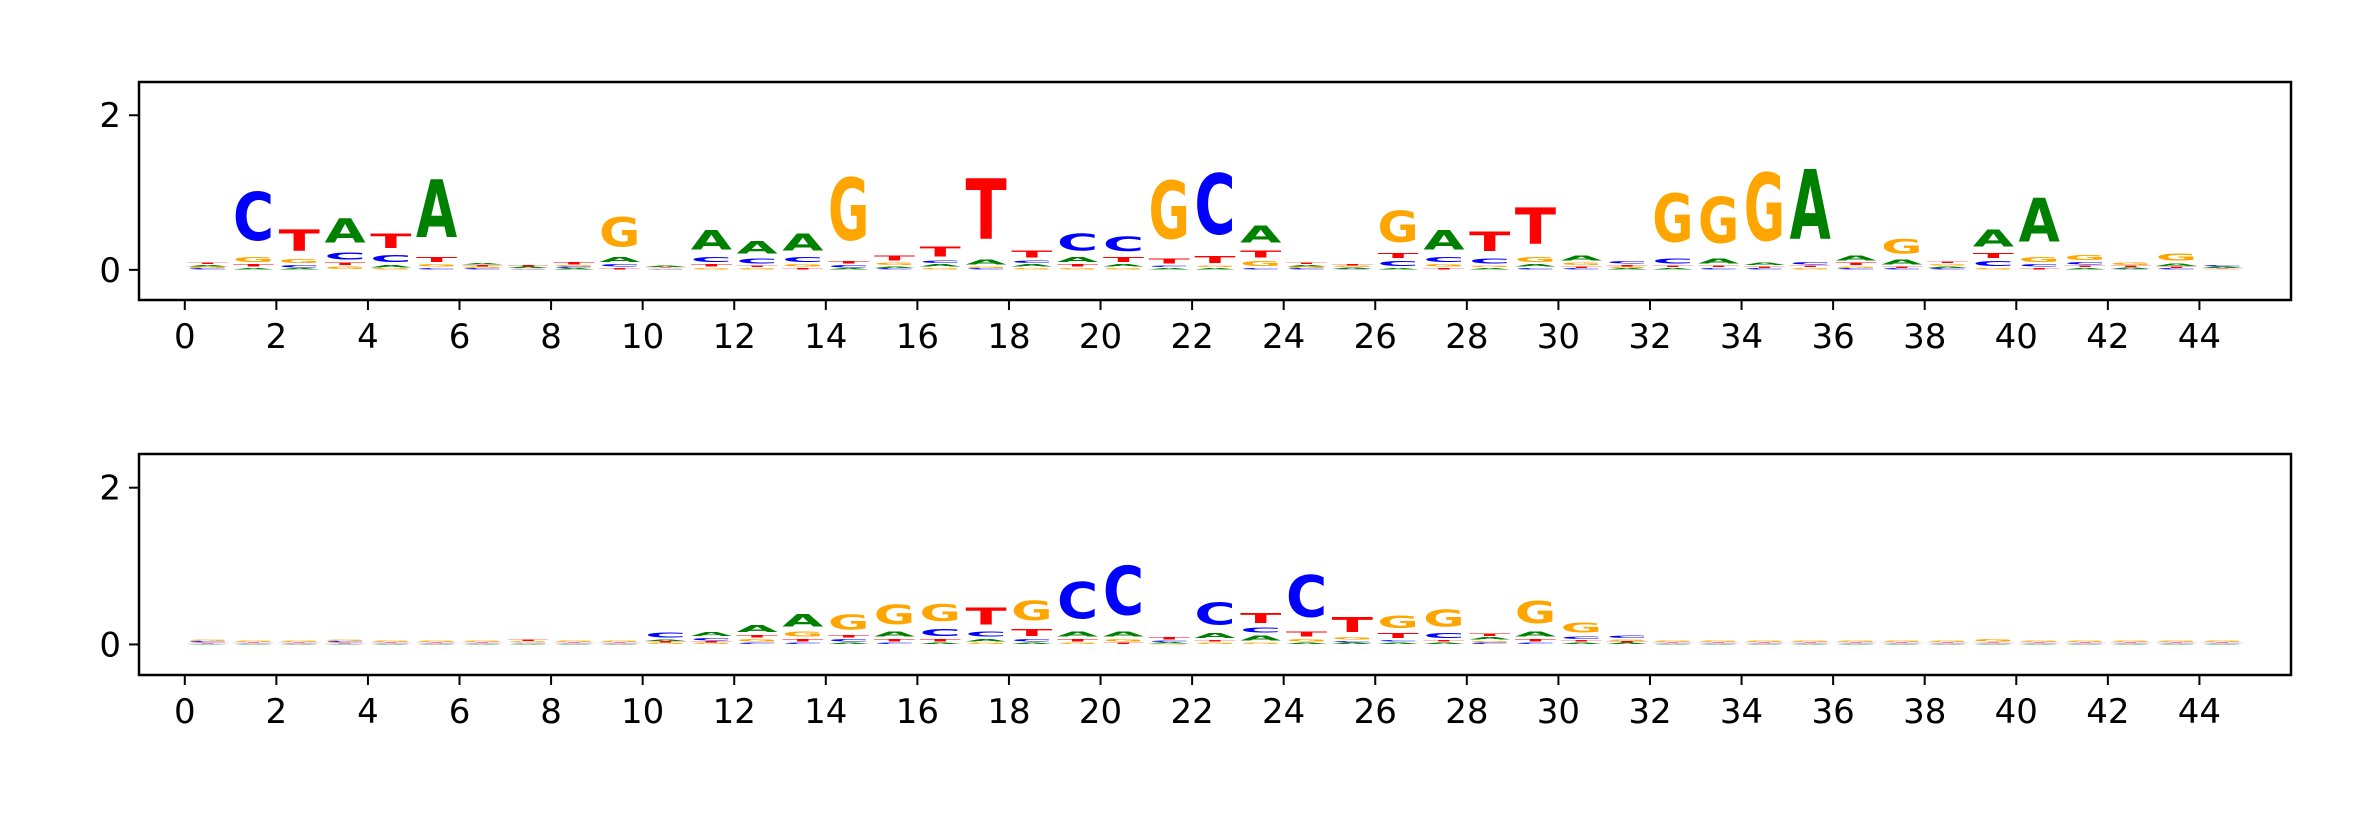  Describe the element at coordinates (2016, 337) in the screenshot. I see `x-tick-label: 40` at that location.